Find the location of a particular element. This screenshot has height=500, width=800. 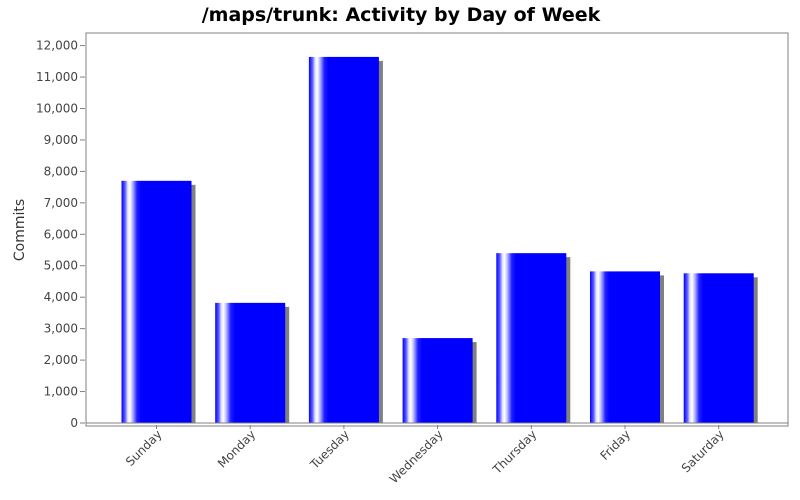

chart-title: /maps/trunk: Activity by Day of Week is located at coordinates (401, 15).